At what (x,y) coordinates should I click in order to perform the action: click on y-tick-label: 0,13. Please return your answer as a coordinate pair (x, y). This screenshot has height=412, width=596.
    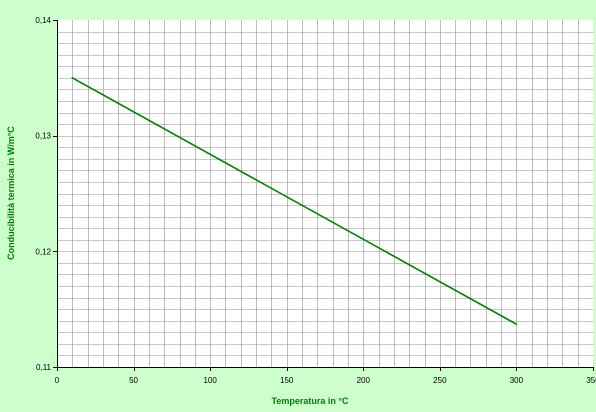
    Looking at the image, I should click on (43, 136).